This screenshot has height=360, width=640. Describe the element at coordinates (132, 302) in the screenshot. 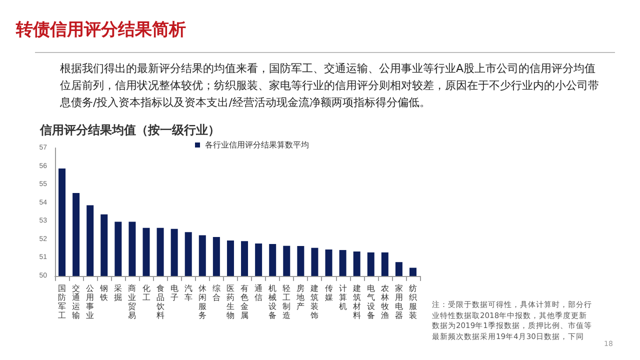

I see `x-tick-label: 商业贸易` at that location.